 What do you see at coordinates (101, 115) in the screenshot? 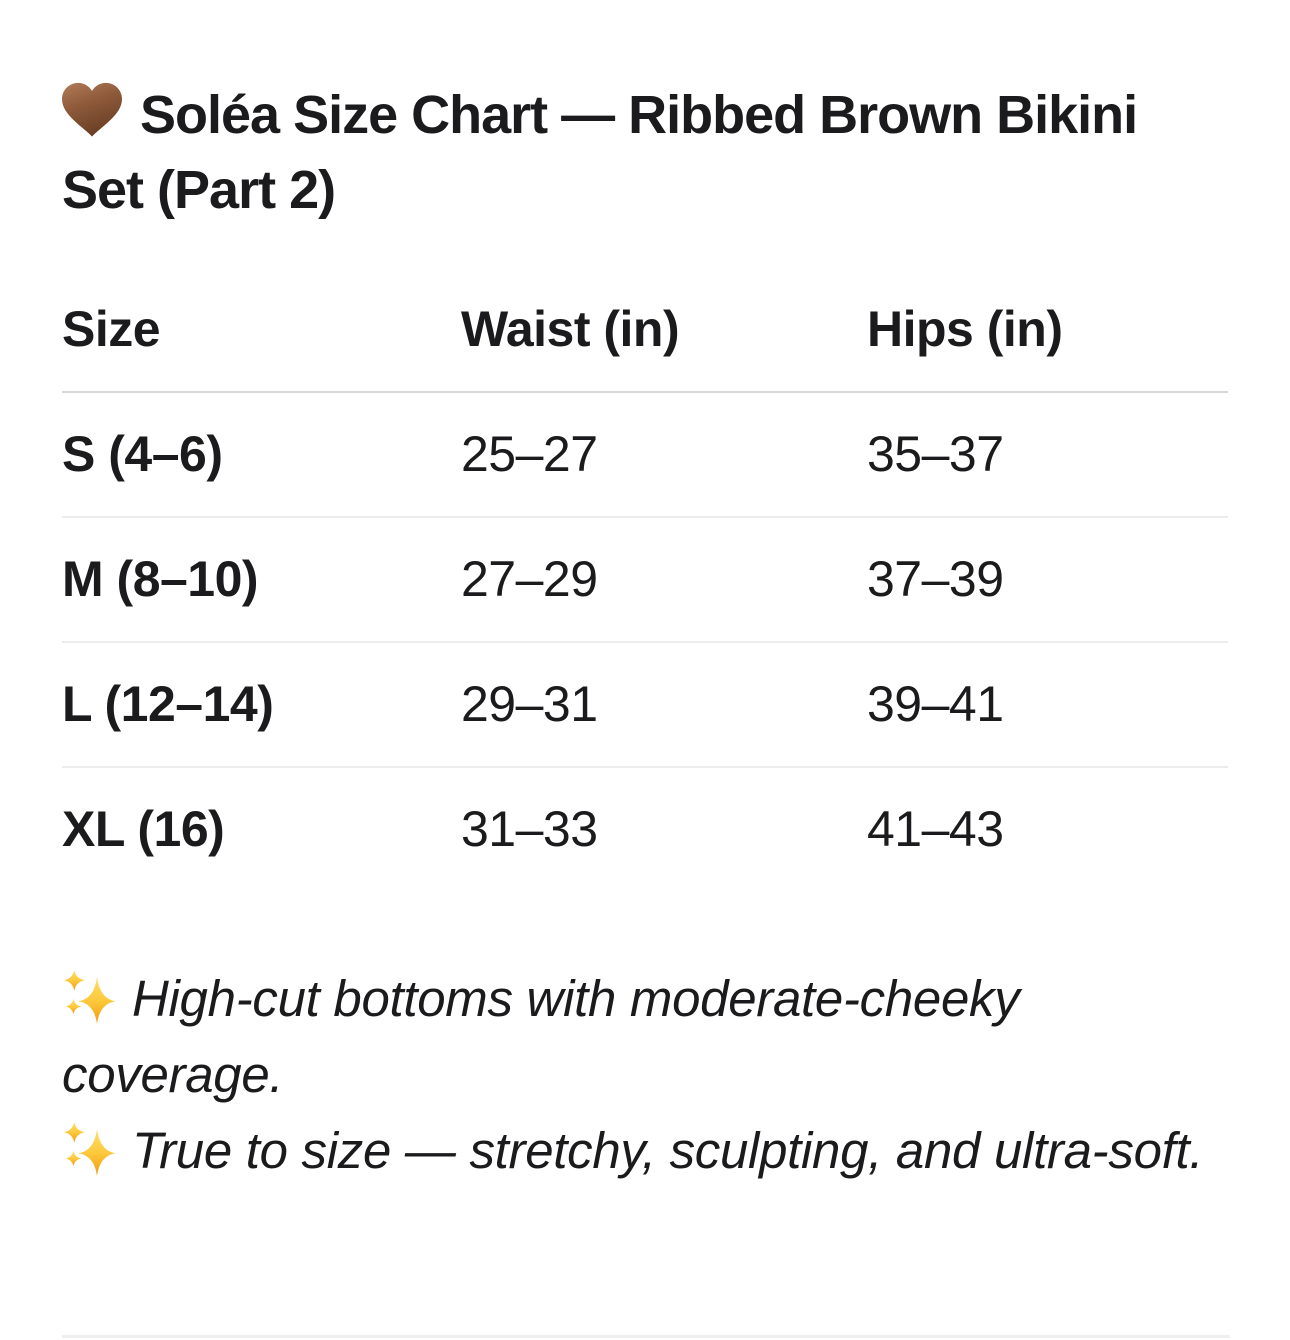
I see `brown-heart-icon` at bounding box center [101, 115].